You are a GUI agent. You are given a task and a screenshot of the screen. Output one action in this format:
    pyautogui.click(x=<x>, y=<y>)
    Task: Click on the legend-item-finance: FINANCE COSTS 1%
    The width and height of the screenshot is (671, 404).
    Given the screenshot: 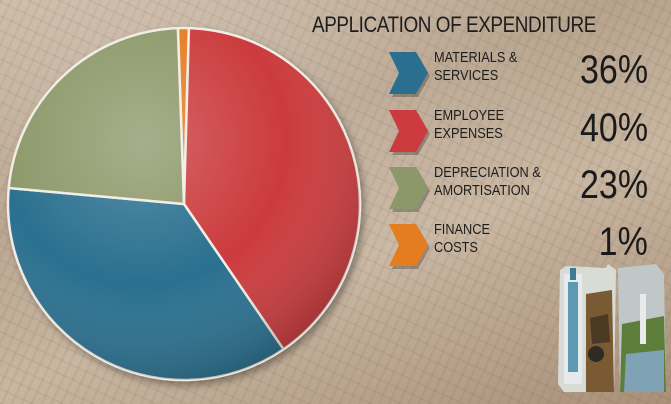 What is the action you would take?
    pyautogui.click(x=518, y=245)
    